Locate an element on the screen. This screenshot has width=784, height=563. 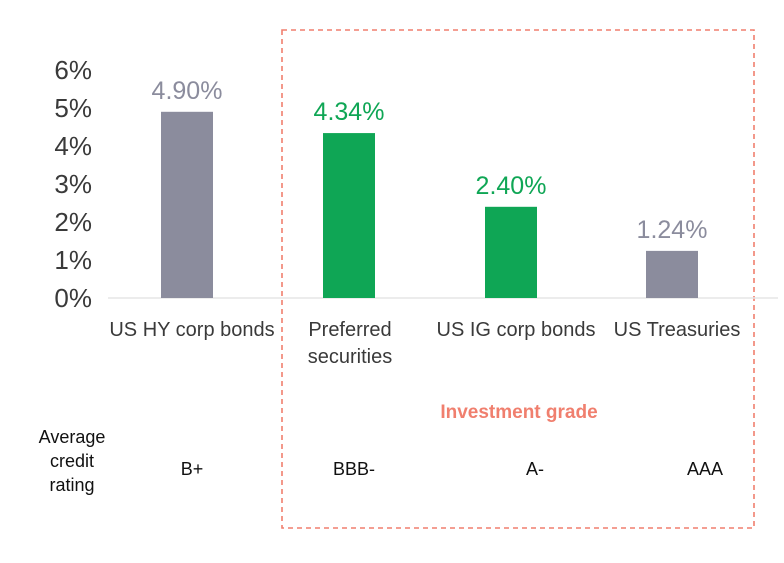
y-tick-label: 5% is located at coordinates (73, 108).